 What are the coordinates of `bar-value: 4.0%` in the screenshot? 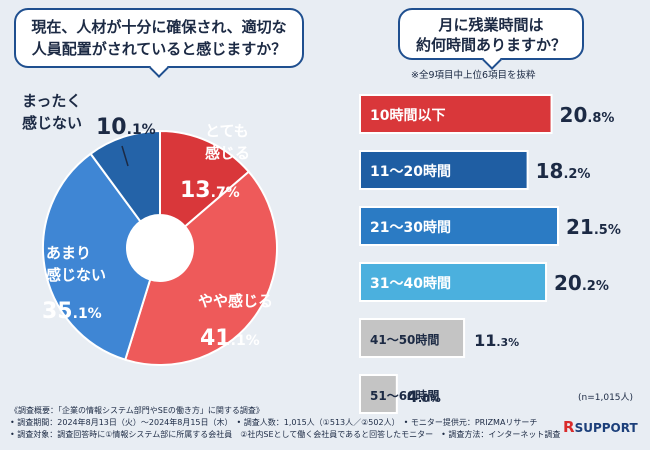 It's located at (424, 396).